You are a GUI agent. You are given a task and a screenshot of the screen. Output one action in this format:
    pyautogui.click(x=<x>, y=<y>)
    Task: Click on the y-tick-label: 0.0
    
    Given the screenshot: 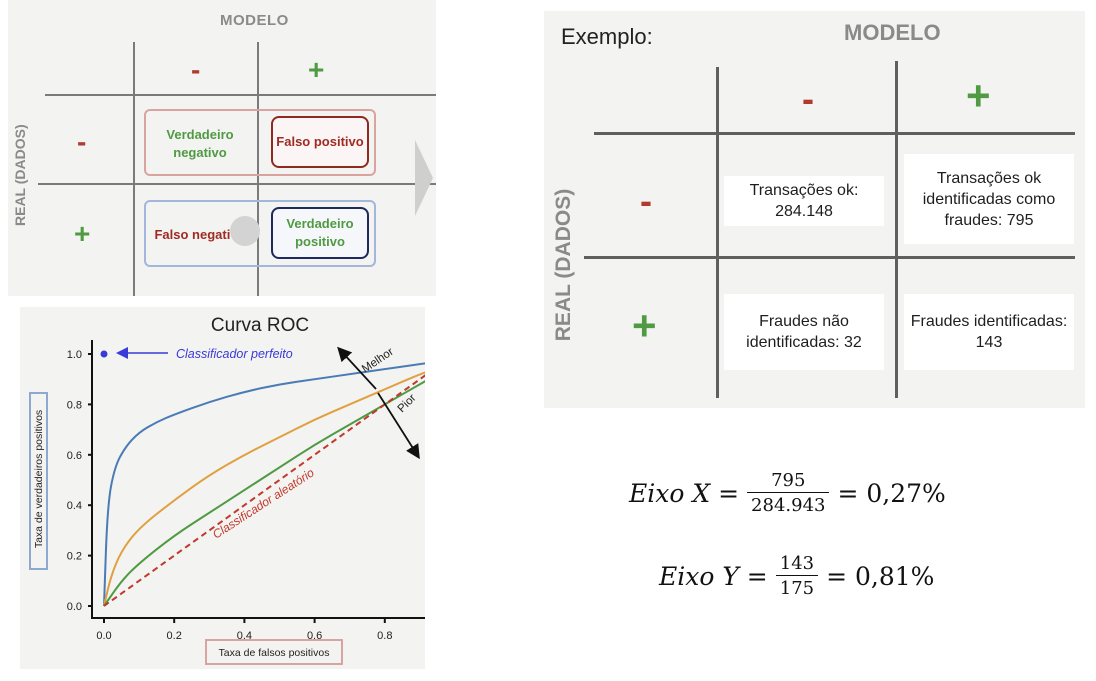 What is the action you would take?
    pyautogui.click(x=74, y=607)
    